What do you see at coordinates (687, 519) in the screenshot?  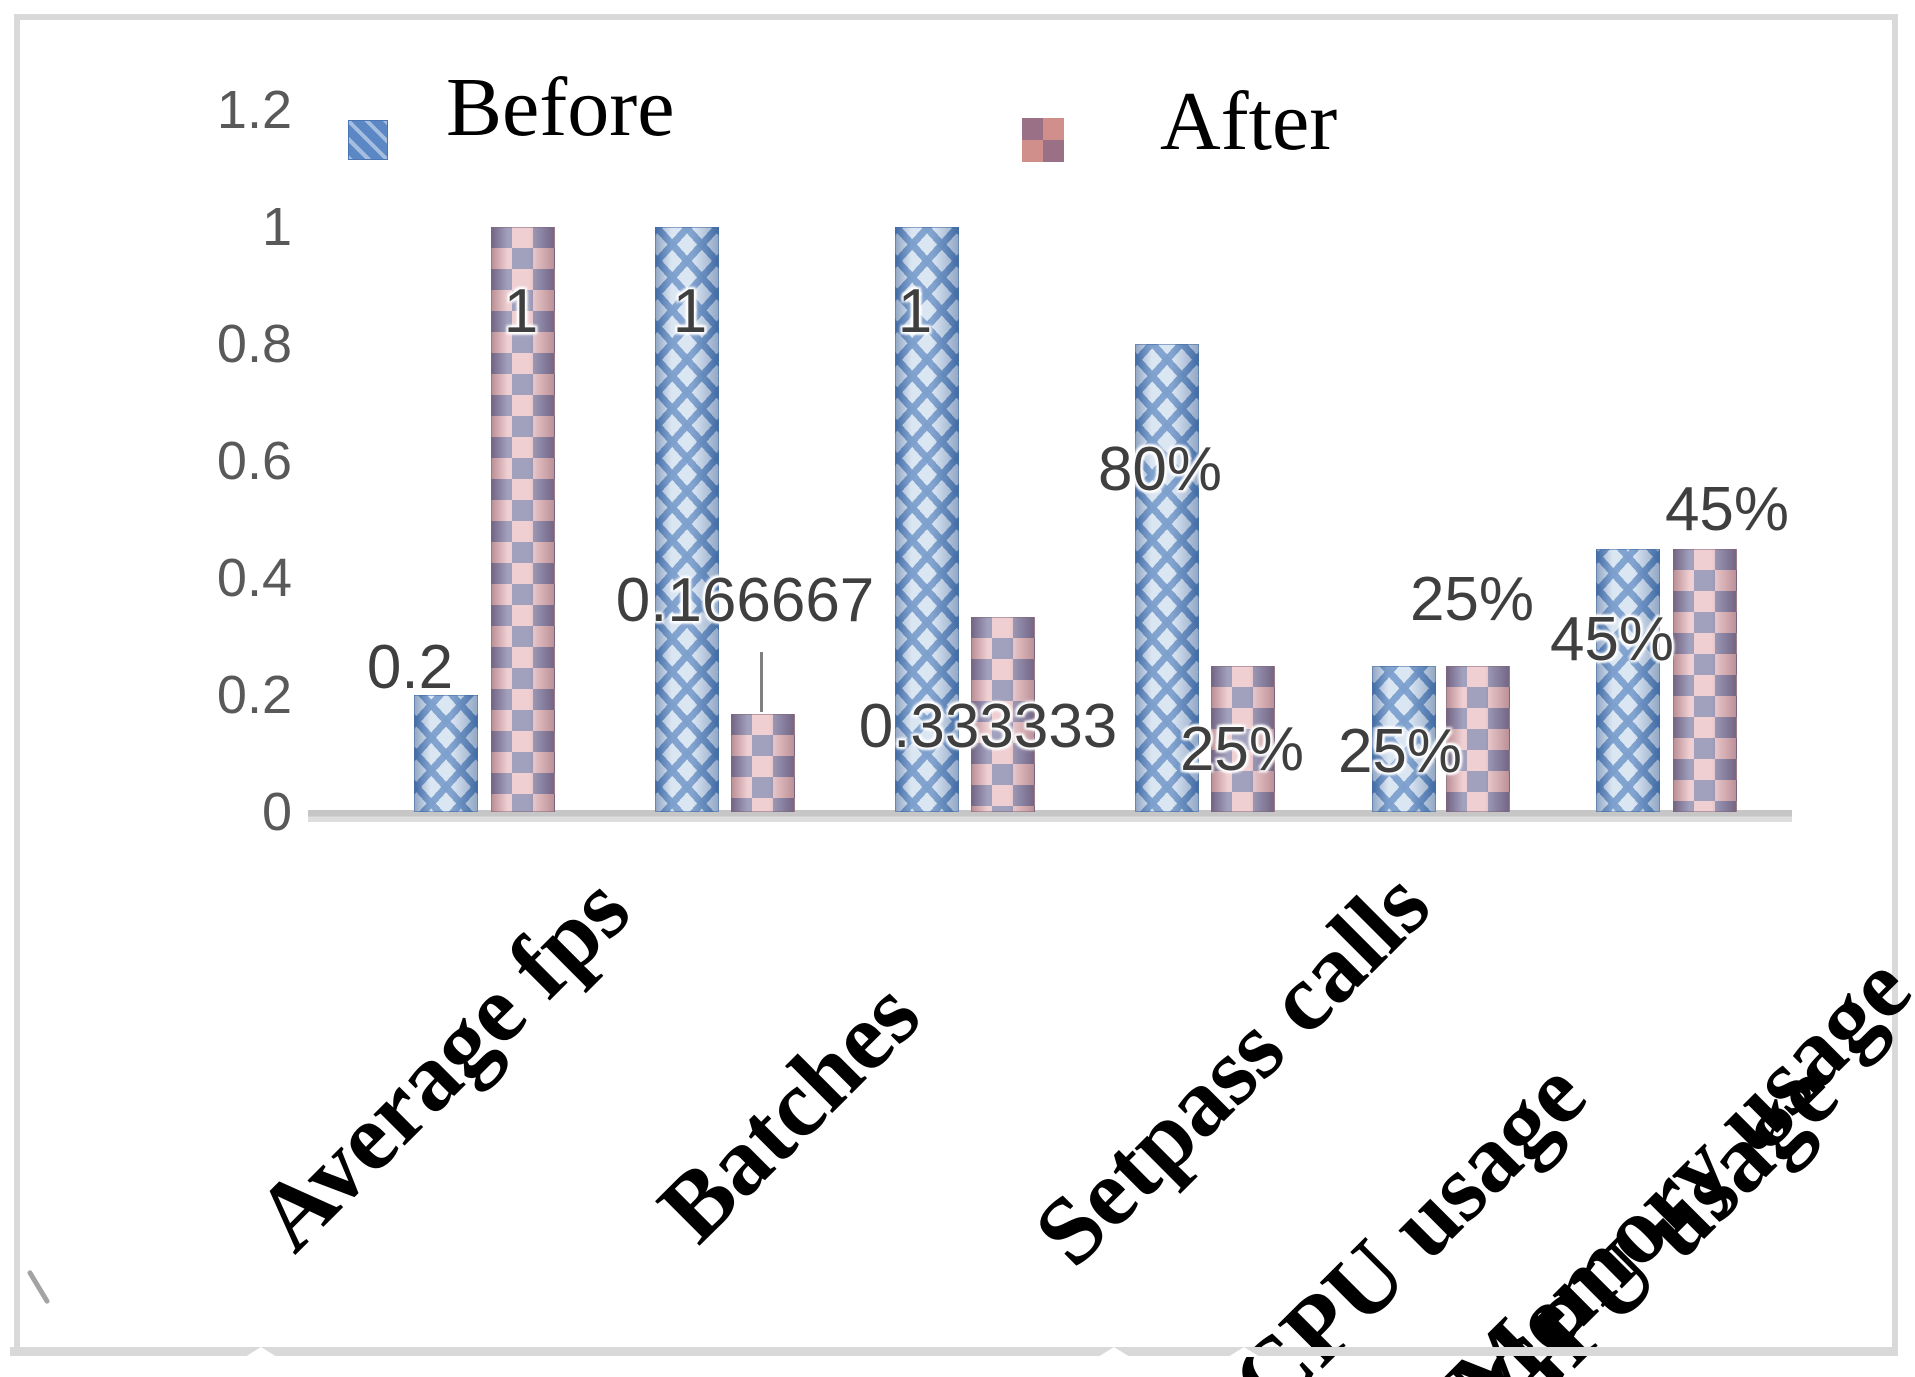 I see `bar-before-batches` at bounding box center [687, 519].